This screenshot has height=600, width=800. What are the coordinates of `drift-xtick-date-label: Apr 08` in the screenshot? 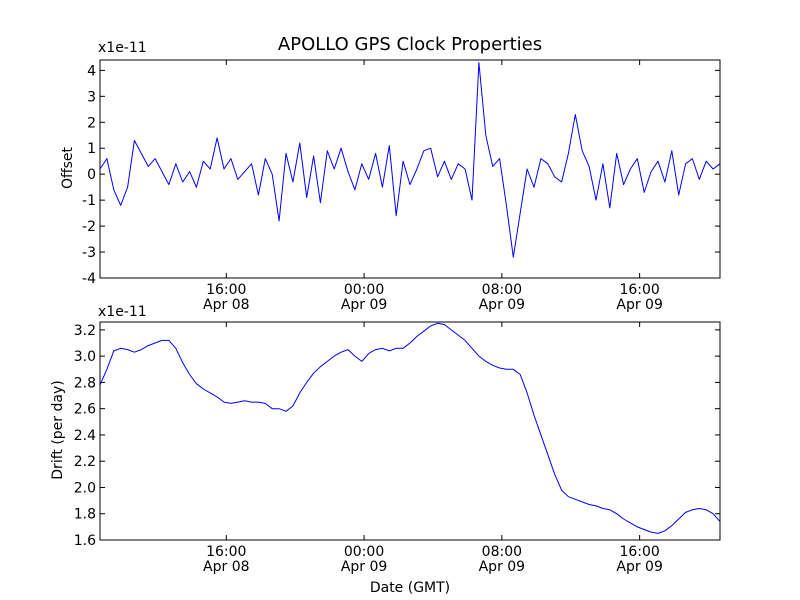 It's located at (226, 567).